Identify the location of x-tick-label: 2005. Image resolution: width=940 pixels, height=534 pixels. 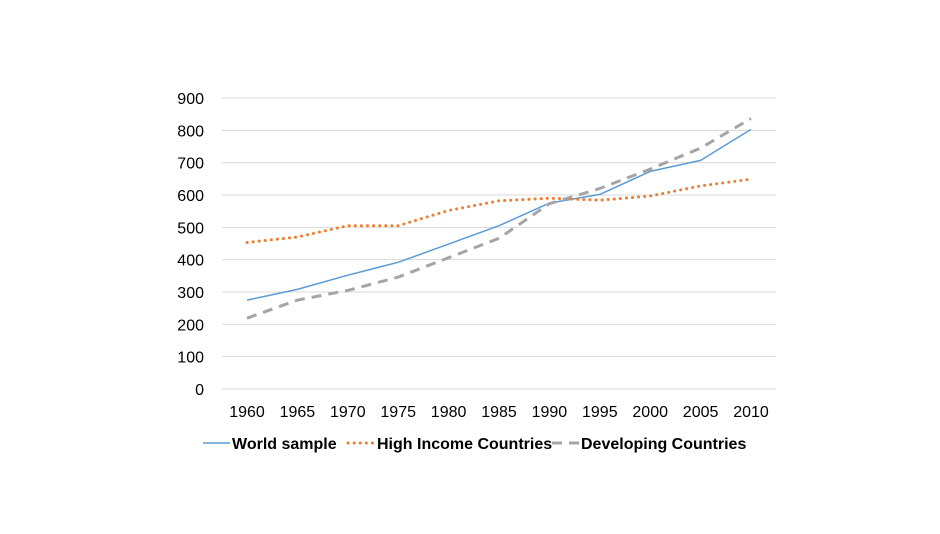
(701, 412).